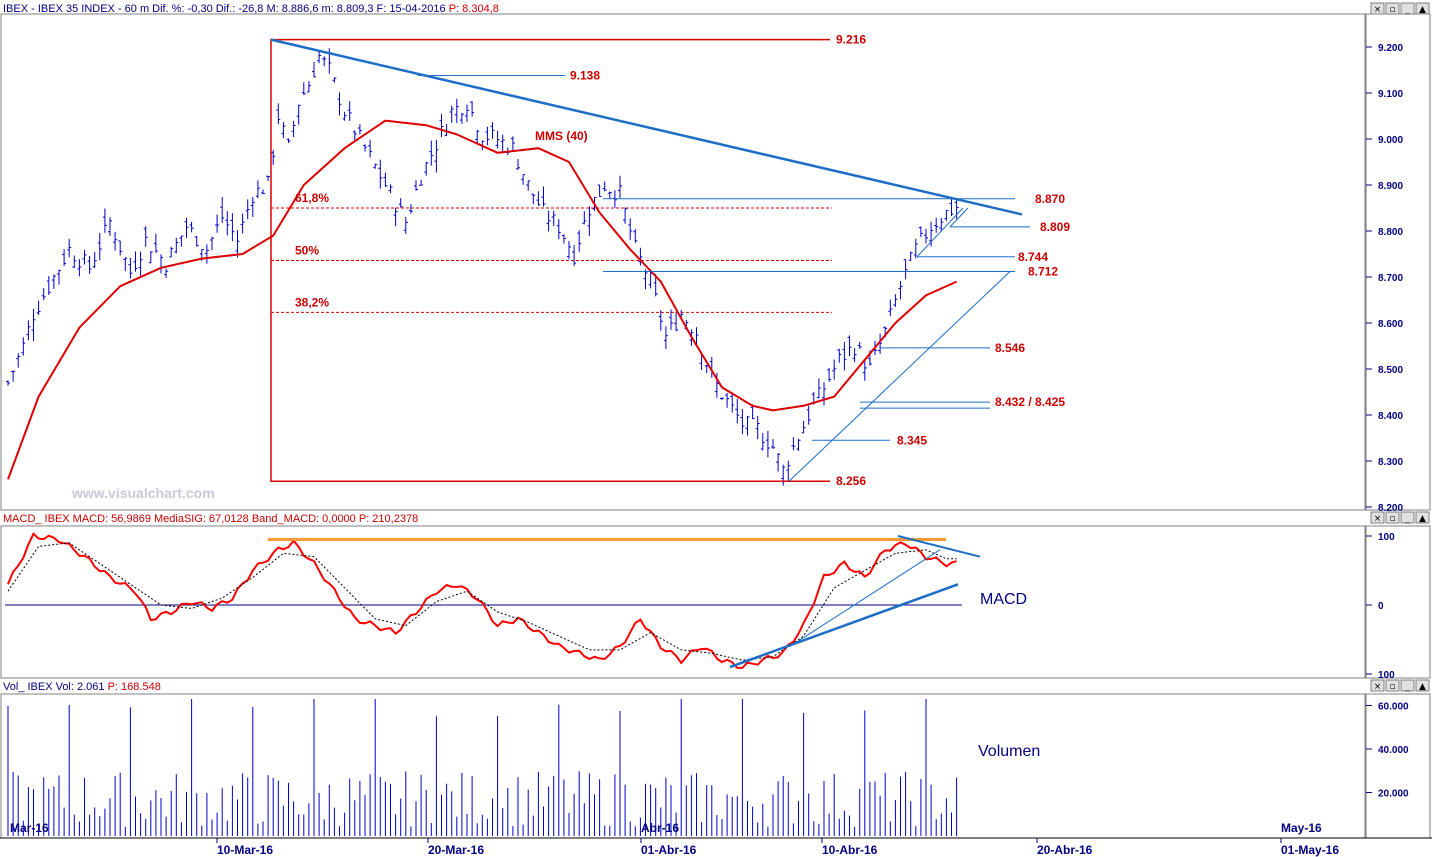  Describe the element at coordinates (482, 767) in the screenshot. I see `volume-bars` at that location.